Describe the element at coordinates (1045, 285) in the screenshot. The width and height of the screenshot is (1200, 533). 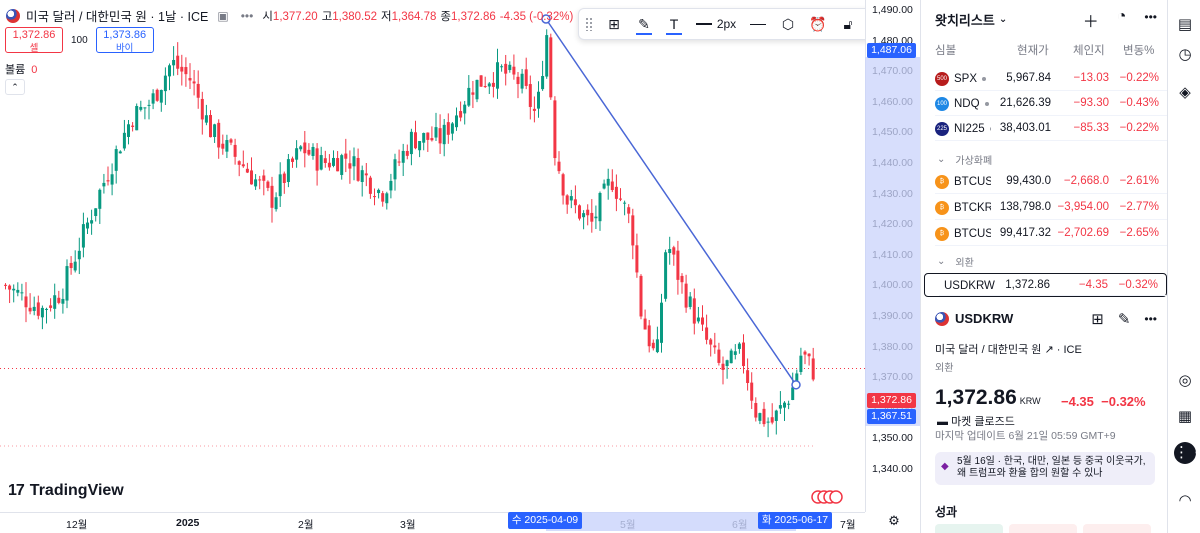
I see `watchlist-row: USDKRW 1,372.86 −4.35 −0.32%` at that location.